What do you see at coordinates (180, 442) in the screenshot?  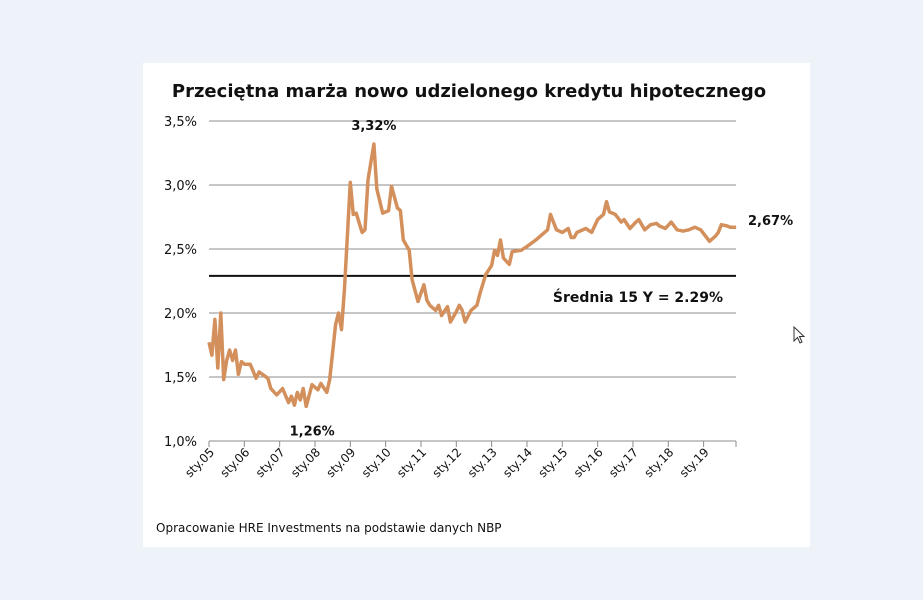 I see `y-tick-label: 1,0%` at bounding box center [180, 442].